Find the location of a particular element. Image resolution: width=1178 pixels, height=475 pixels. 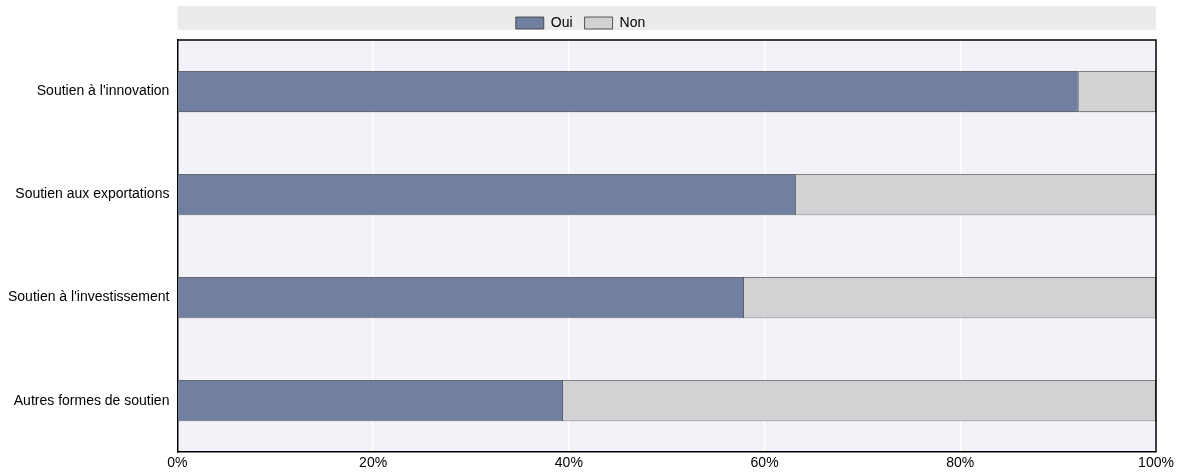

x-tick-label: 60% is located at coordinates (764, 462).